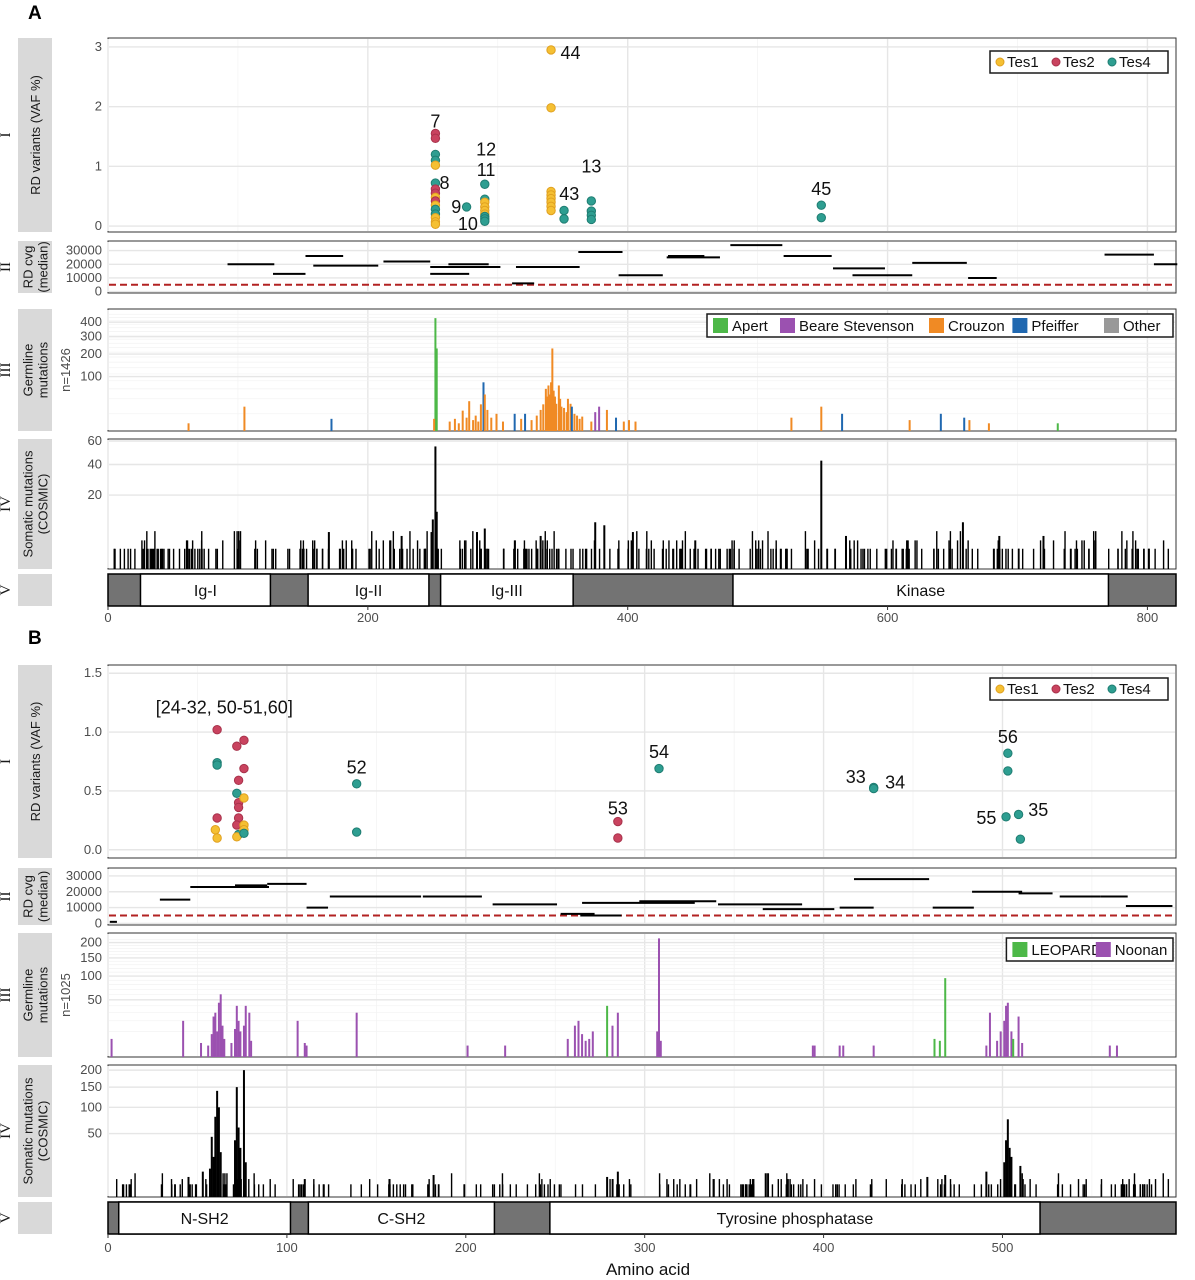  I want to click on x-tick-label-a: 0, so click(107, 617).